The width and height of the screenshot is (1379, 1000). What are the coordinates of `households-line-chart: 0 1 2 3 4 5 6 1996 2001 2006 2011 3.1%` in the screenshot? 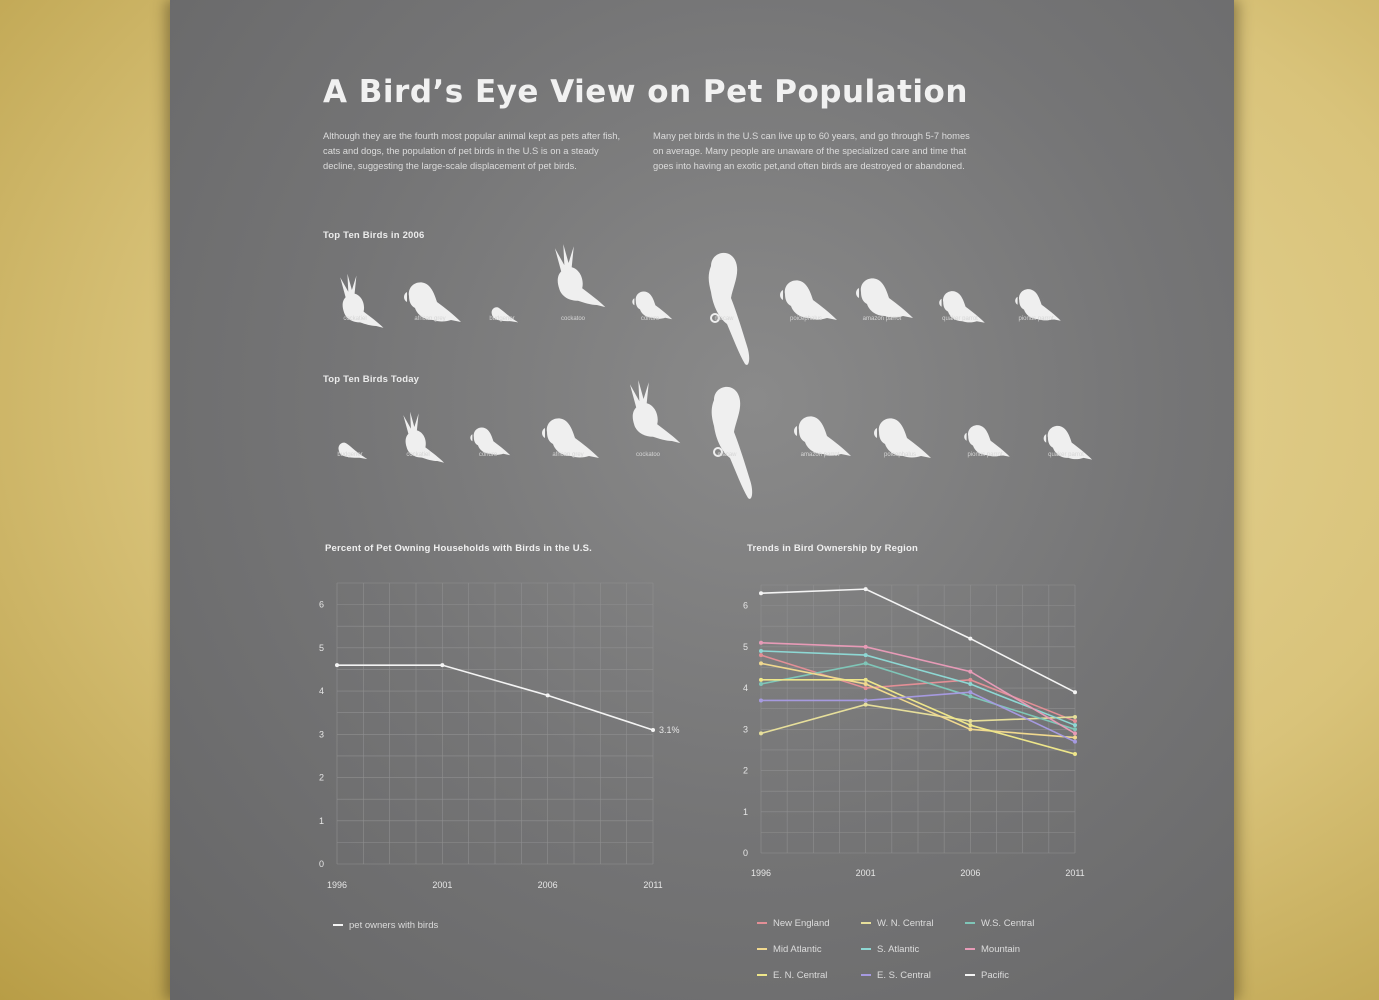 It's located at (499, 736).